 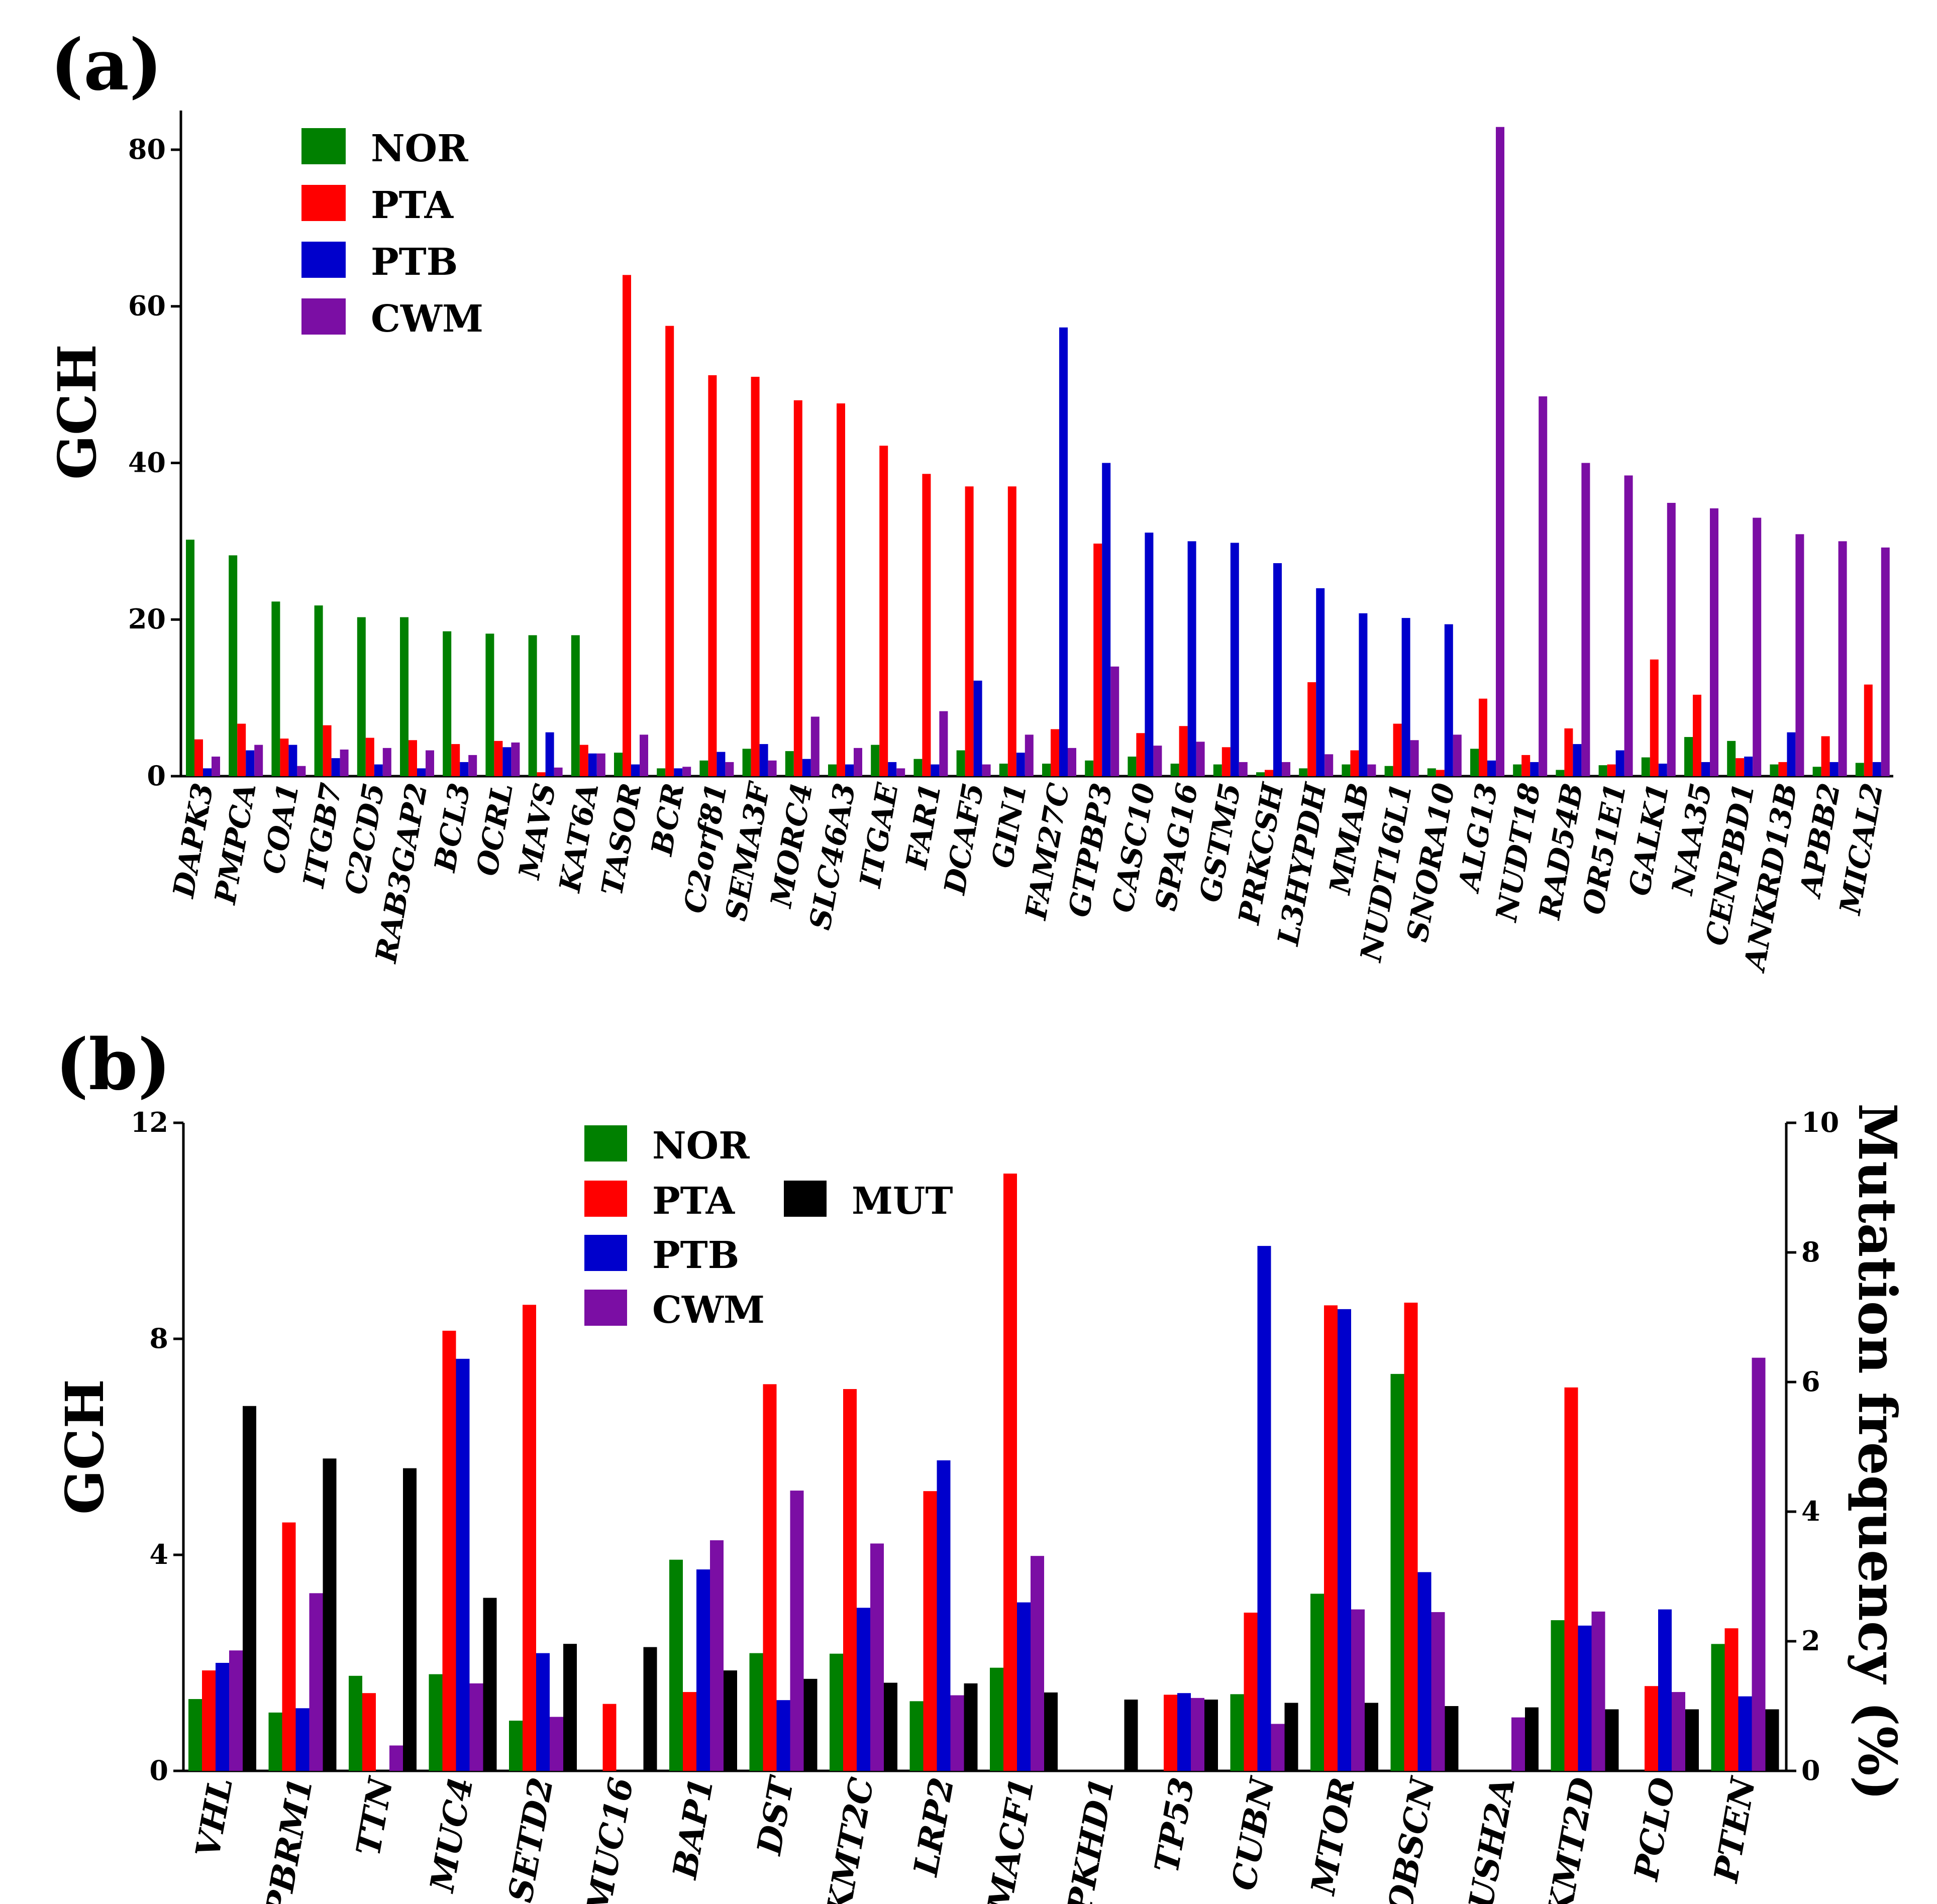 What do you see at coordinates (449, 1551) in the screenshot?
I see `bar-muc4-pta` at bounding box center [449, 1551].